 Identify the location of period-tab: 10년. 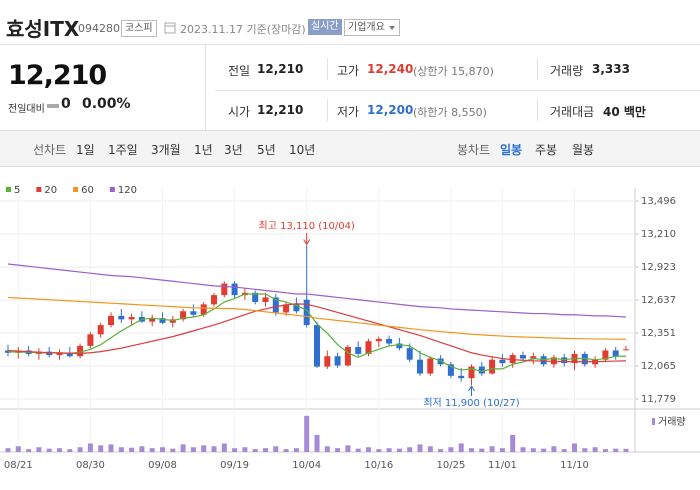
(302, 150).